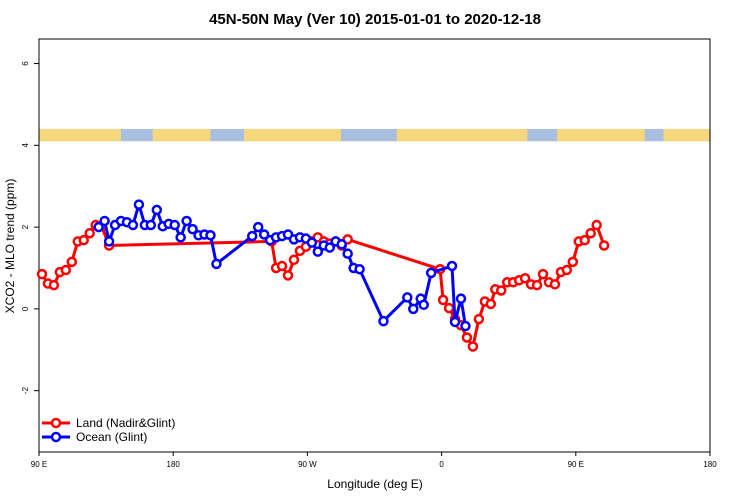 This screenshot has height=500, width=750. Describe the element at coordinates (25, 63) in the screenshot. I see `y-tick-label: 6` at that location.